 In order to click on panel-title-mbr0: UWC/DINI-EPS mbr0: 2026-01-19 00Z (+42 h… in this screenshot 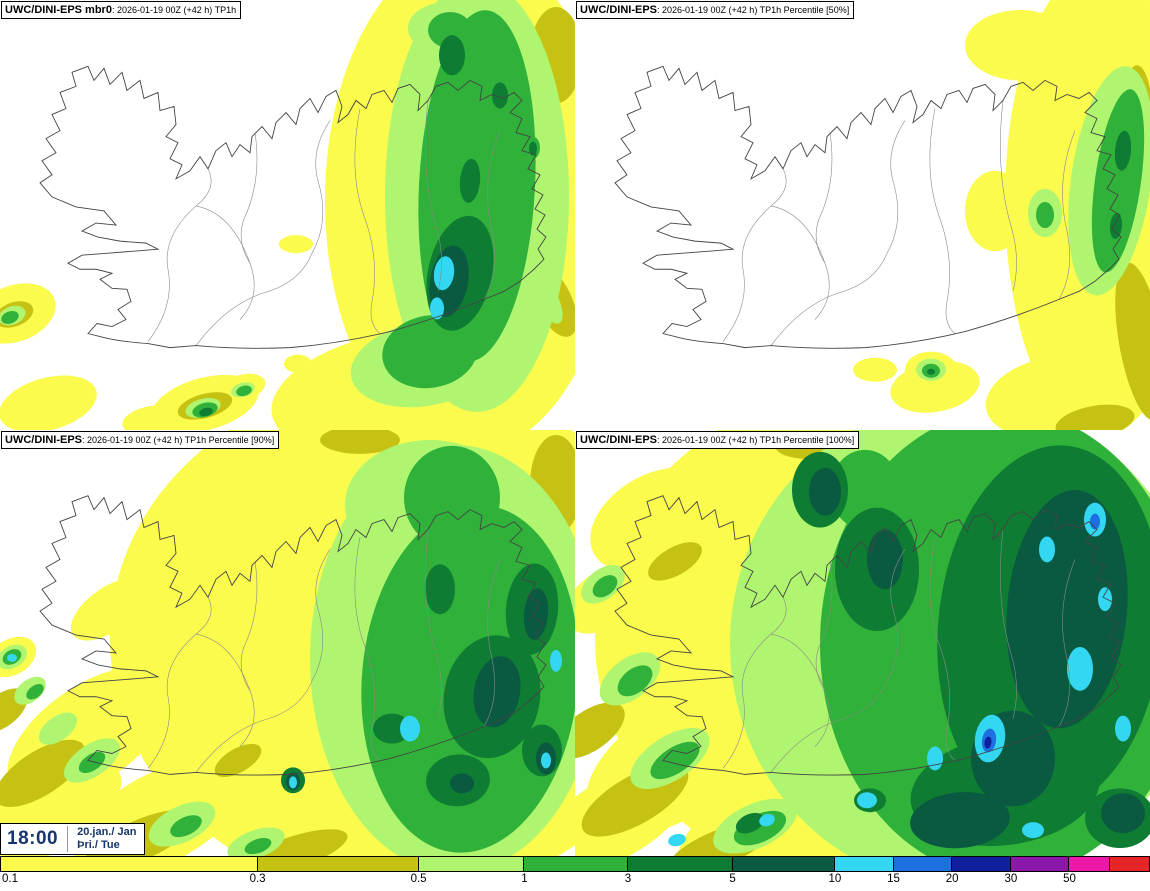, I will do `click(121, 10)`.